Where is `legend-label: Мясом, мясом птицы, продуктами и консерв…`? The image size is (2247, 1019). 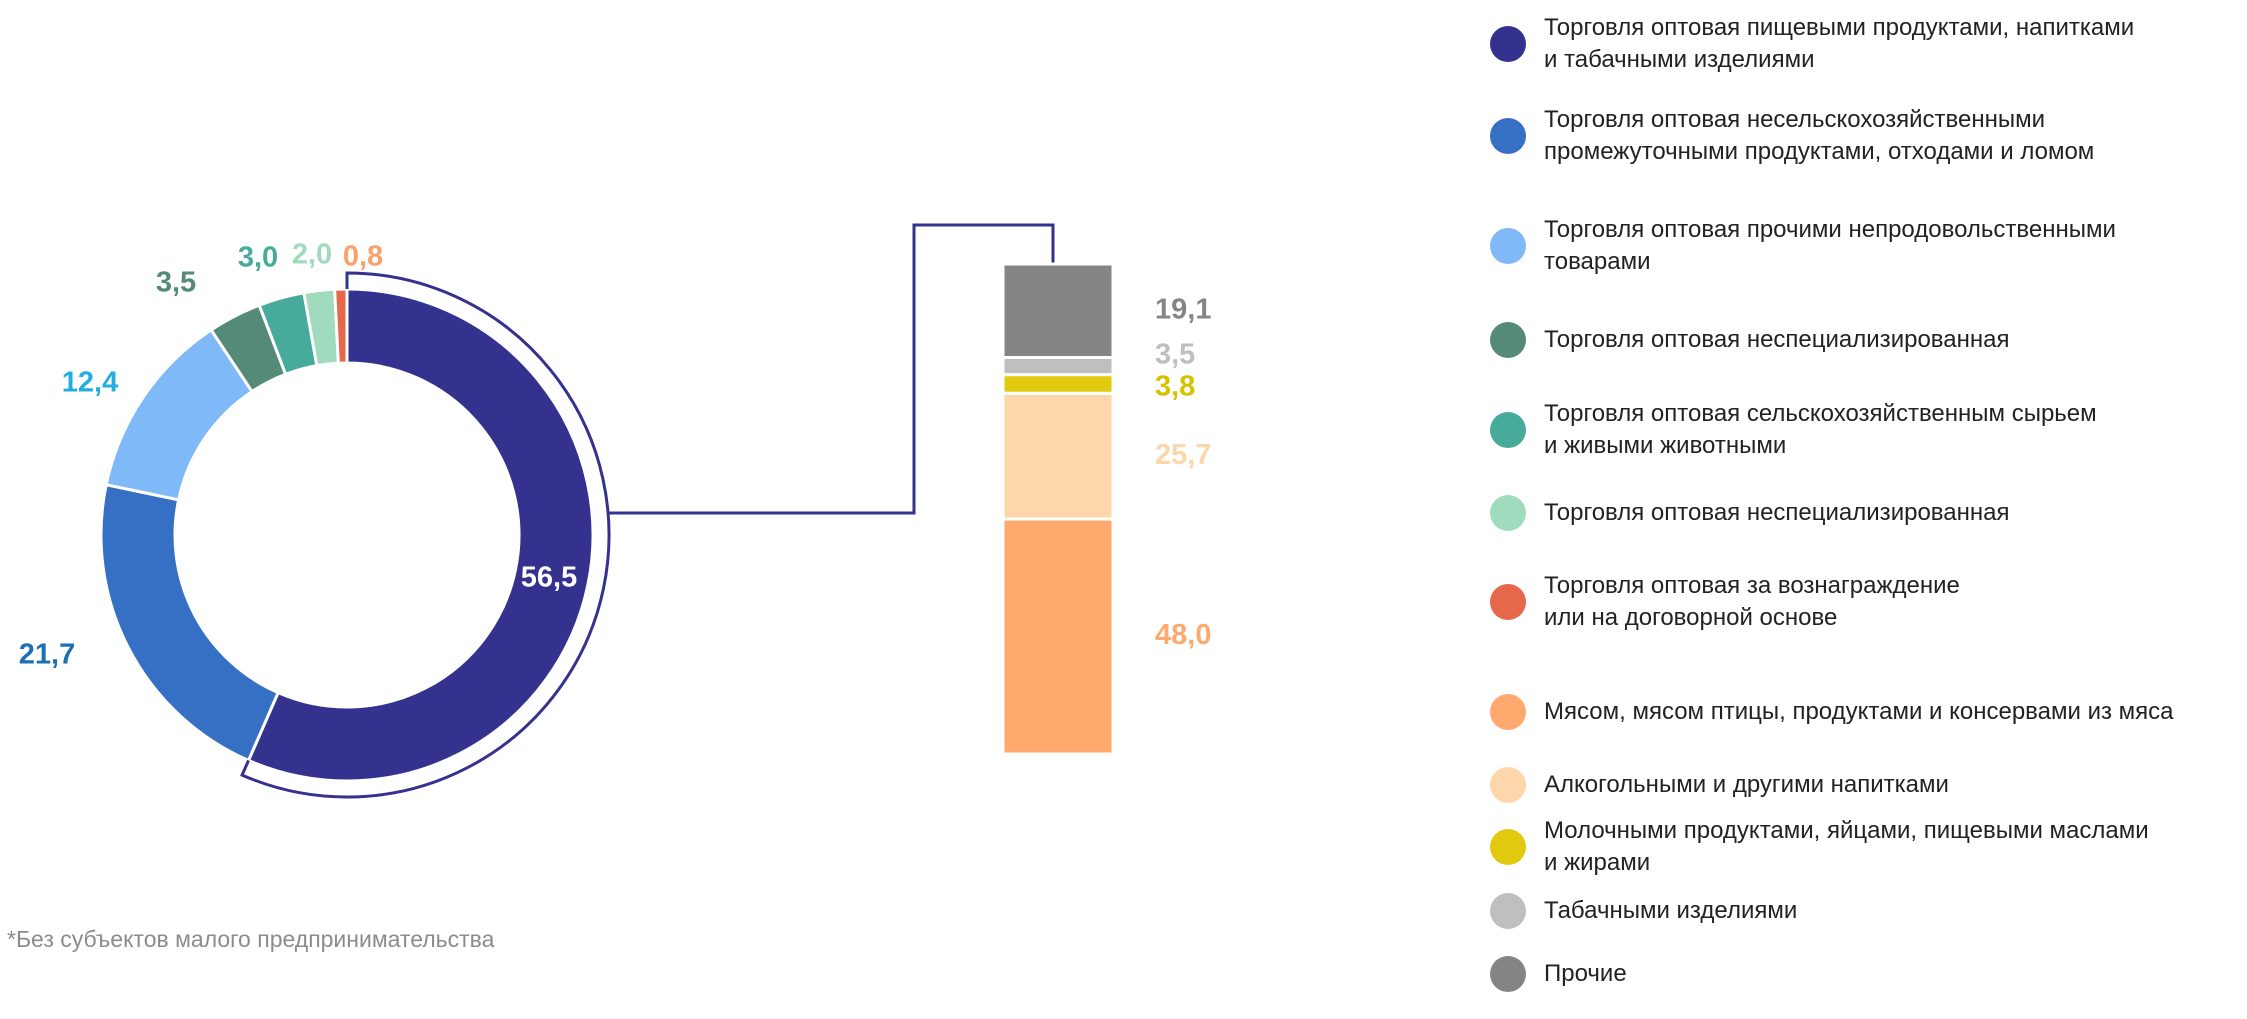
legend-label: Мясом, мясом птицы, продуктами и консерв… is located at coordinates (1859, 711).